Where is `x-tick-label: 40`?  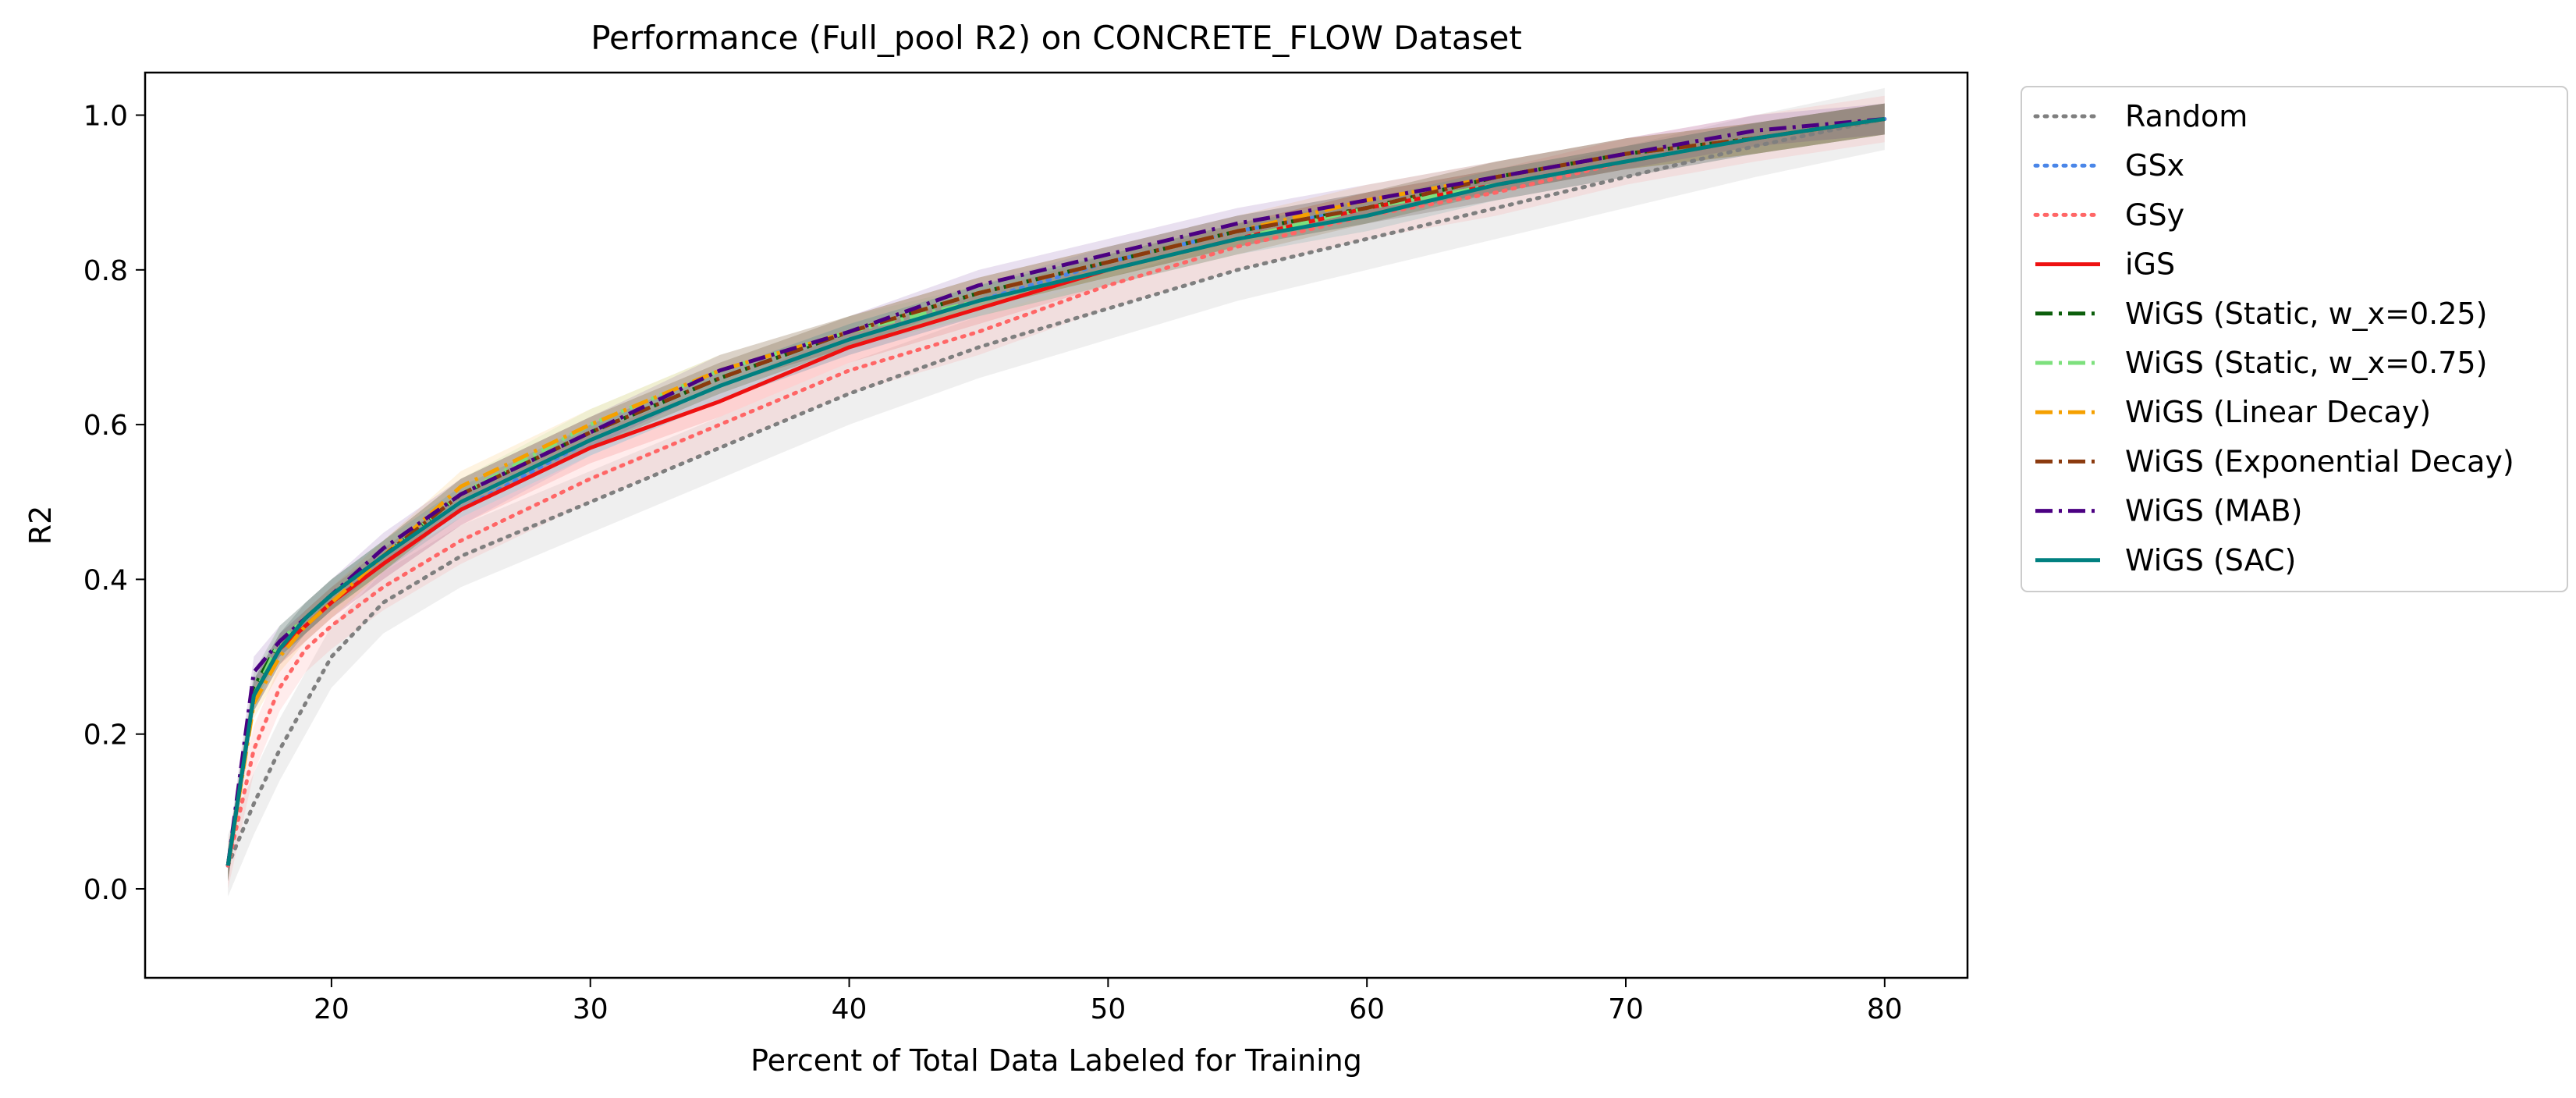
x-tick-label: 40 is located at coordinates (850, 1009).